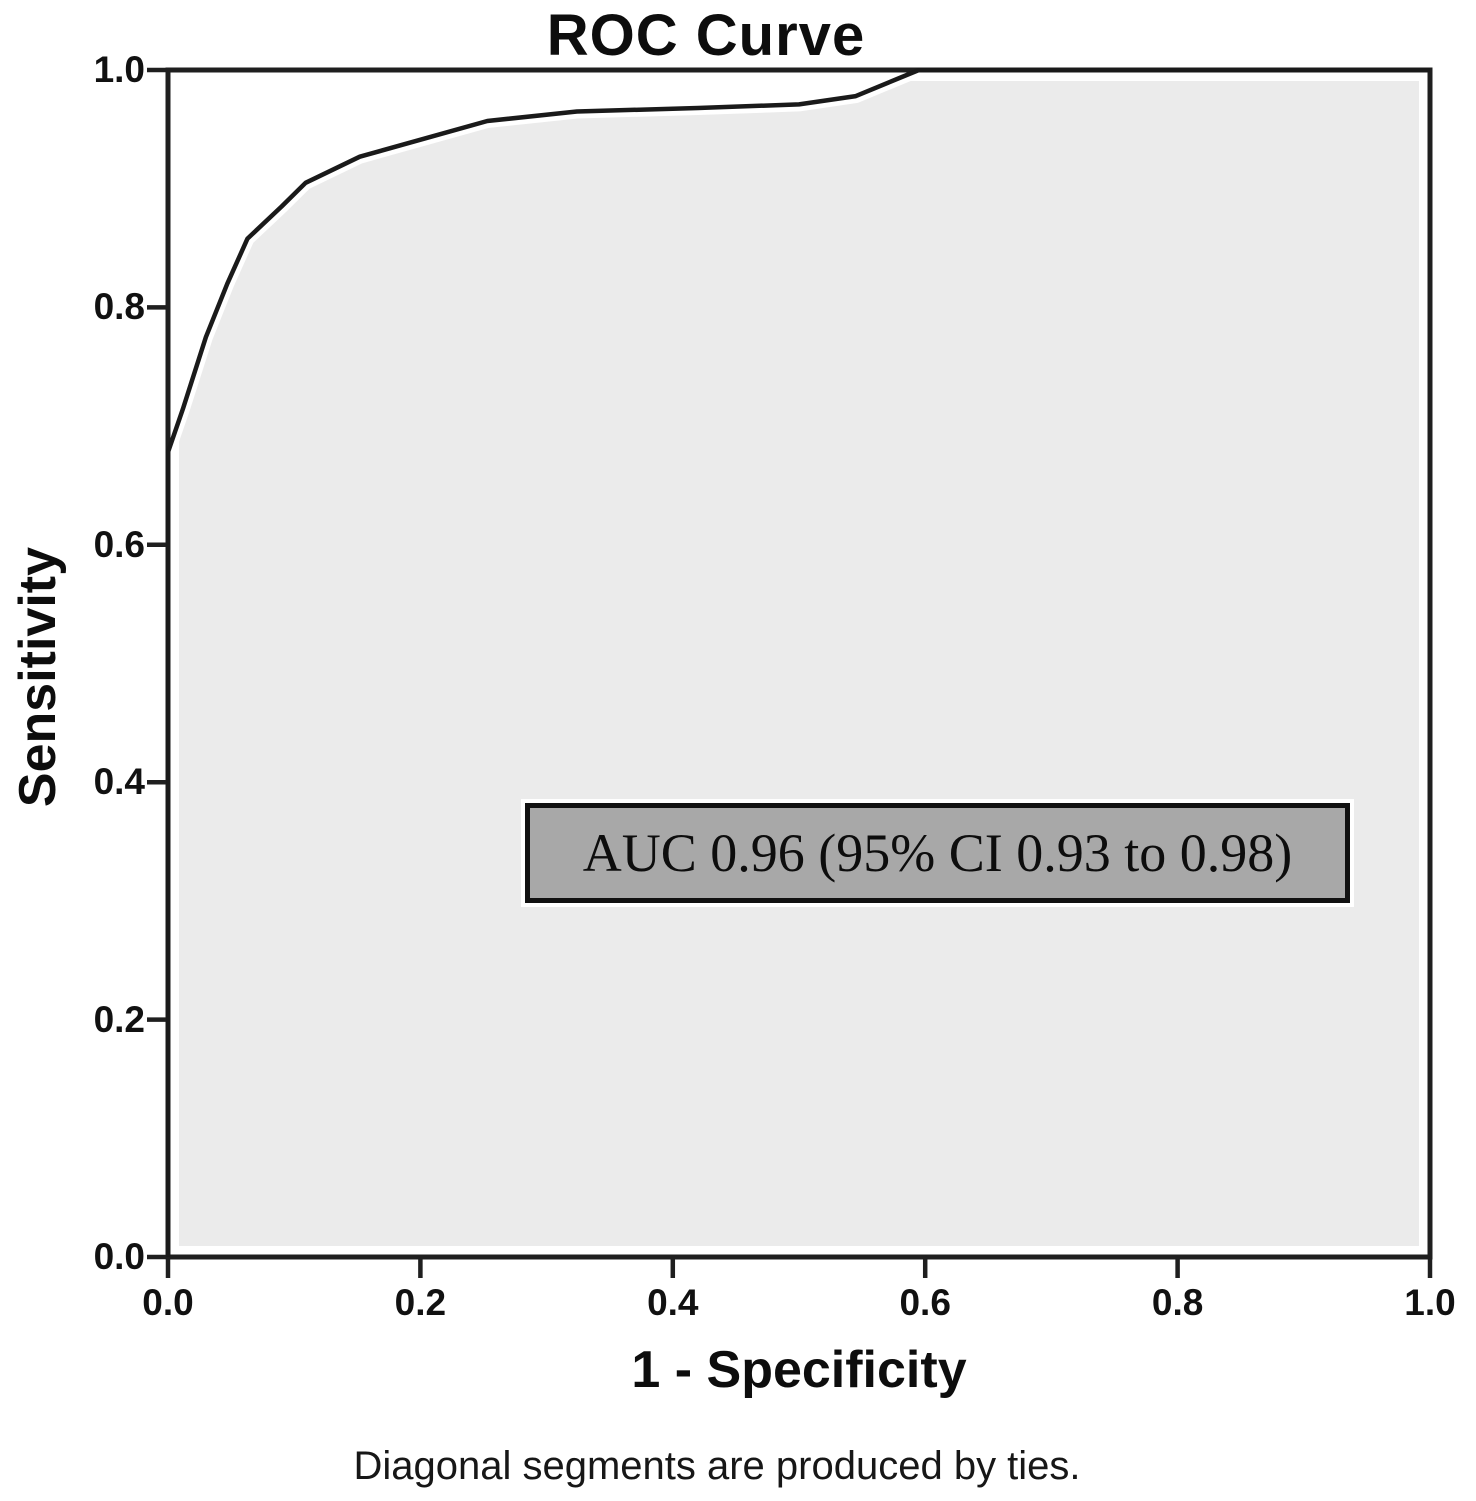 The height and width of the screenshot is (1501, 1476). What do you see at coordinates (420, 1302) in the screenshot?
I see `x-tick-label: 0.2` at bounding box center [420, 1302].